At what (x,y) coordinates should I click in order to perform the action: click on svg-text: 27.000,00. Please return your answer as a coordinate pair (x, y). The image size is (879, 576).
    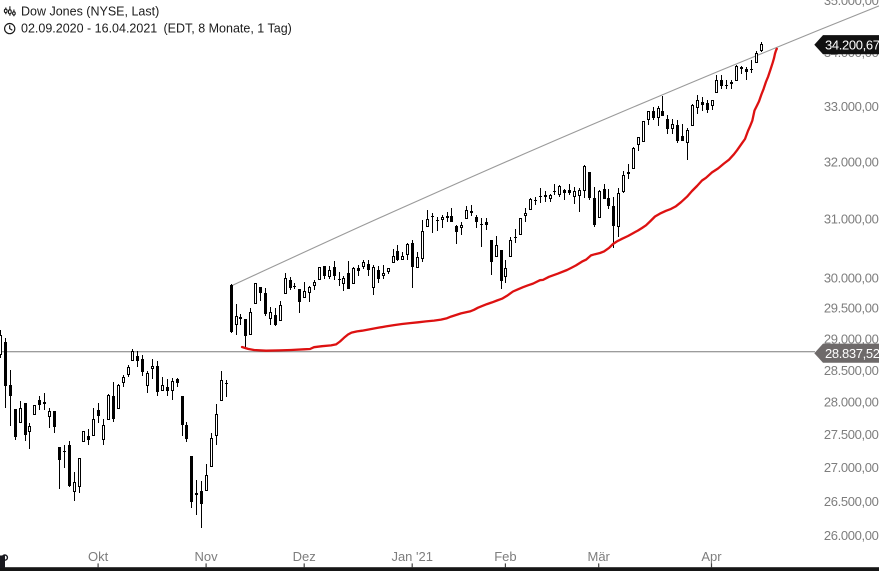
    Looking at the image, I should click on (851, 467).